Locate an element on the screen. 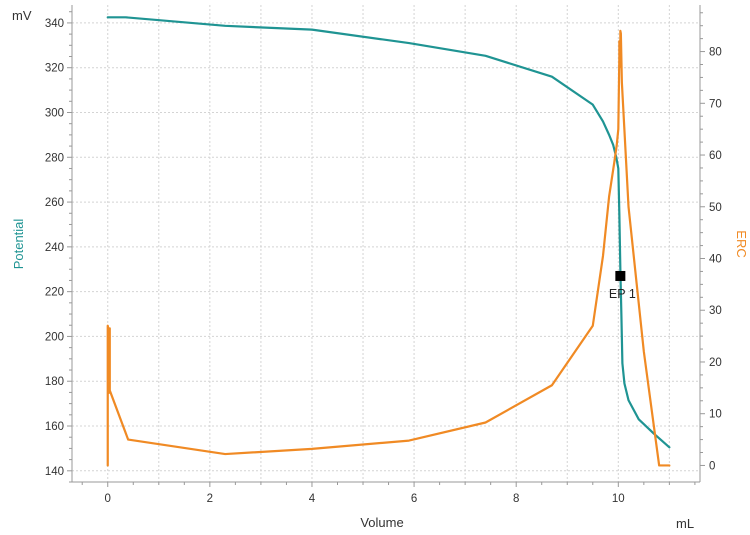 The width and height of the screenshot is (750, 535). endpoint-label: EP 1 is located at coordinates (622, 294).